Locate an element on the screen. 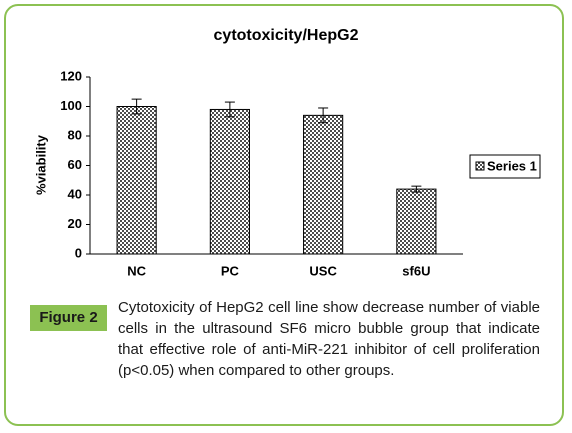 The image size is (572, 433). y-axis-label: %viability is located at coordinates (40, 164).